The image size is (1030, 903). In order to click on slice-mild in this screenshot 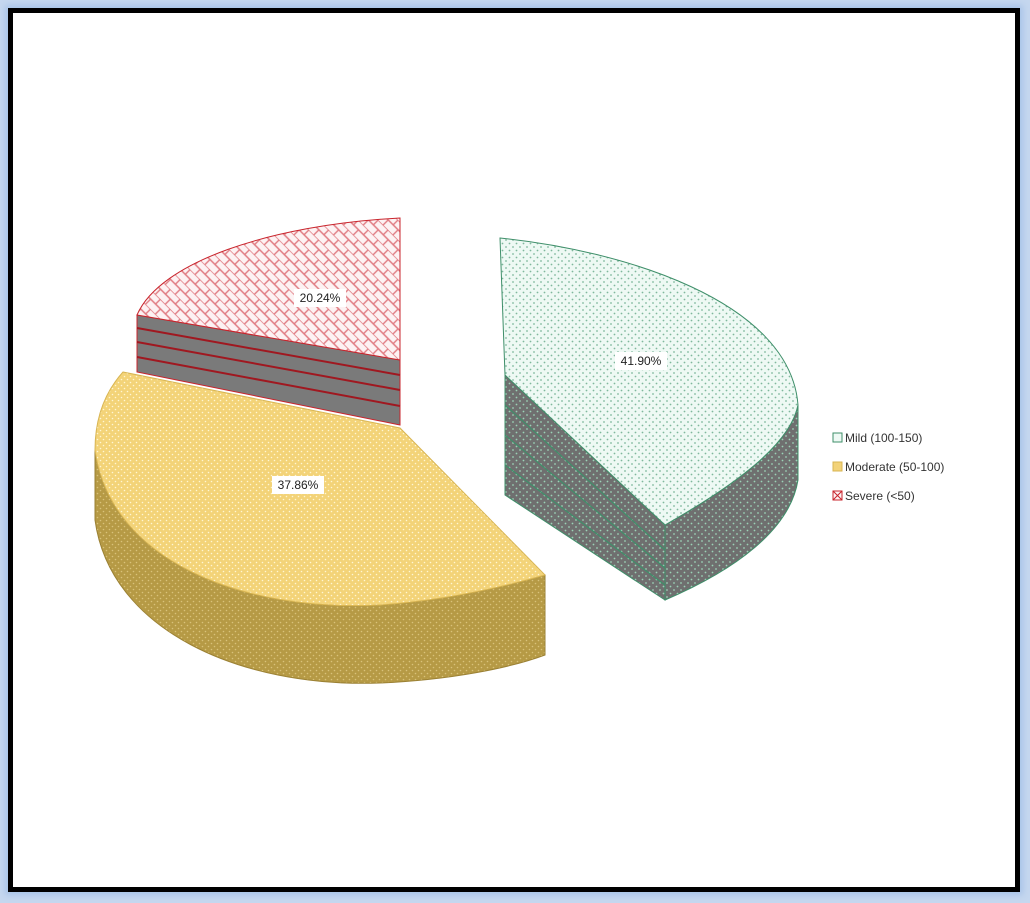, I will do `click(649, 381)`.